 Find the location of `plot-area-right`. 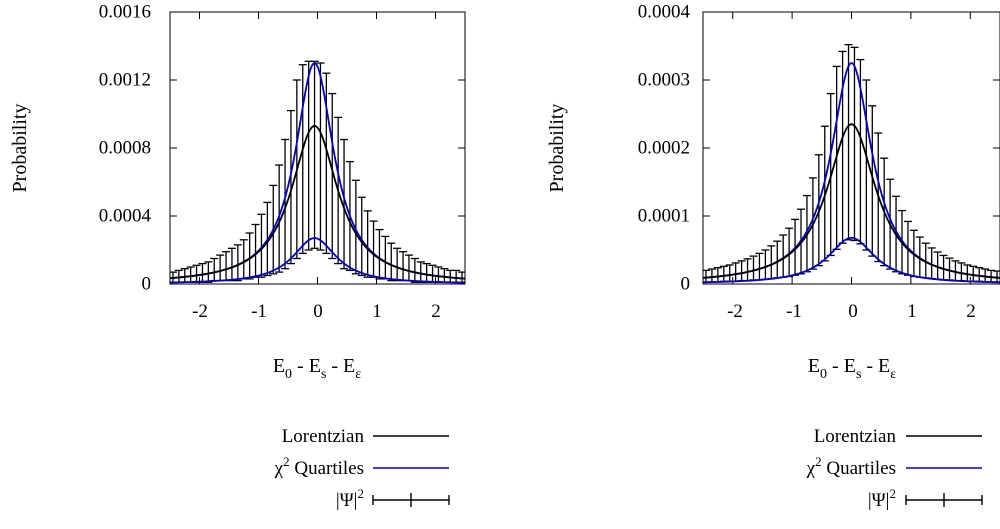

plot-area-right is located at coordinates (851, 163).